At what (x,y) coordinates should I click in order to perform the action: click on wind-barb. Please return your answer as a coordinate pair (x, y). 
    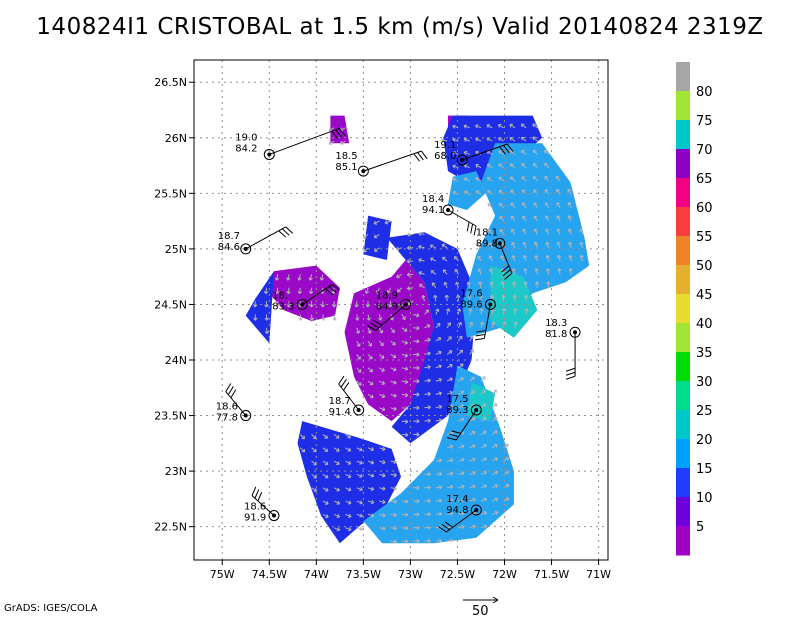
    Looking at the image, I should click on (466, 425).